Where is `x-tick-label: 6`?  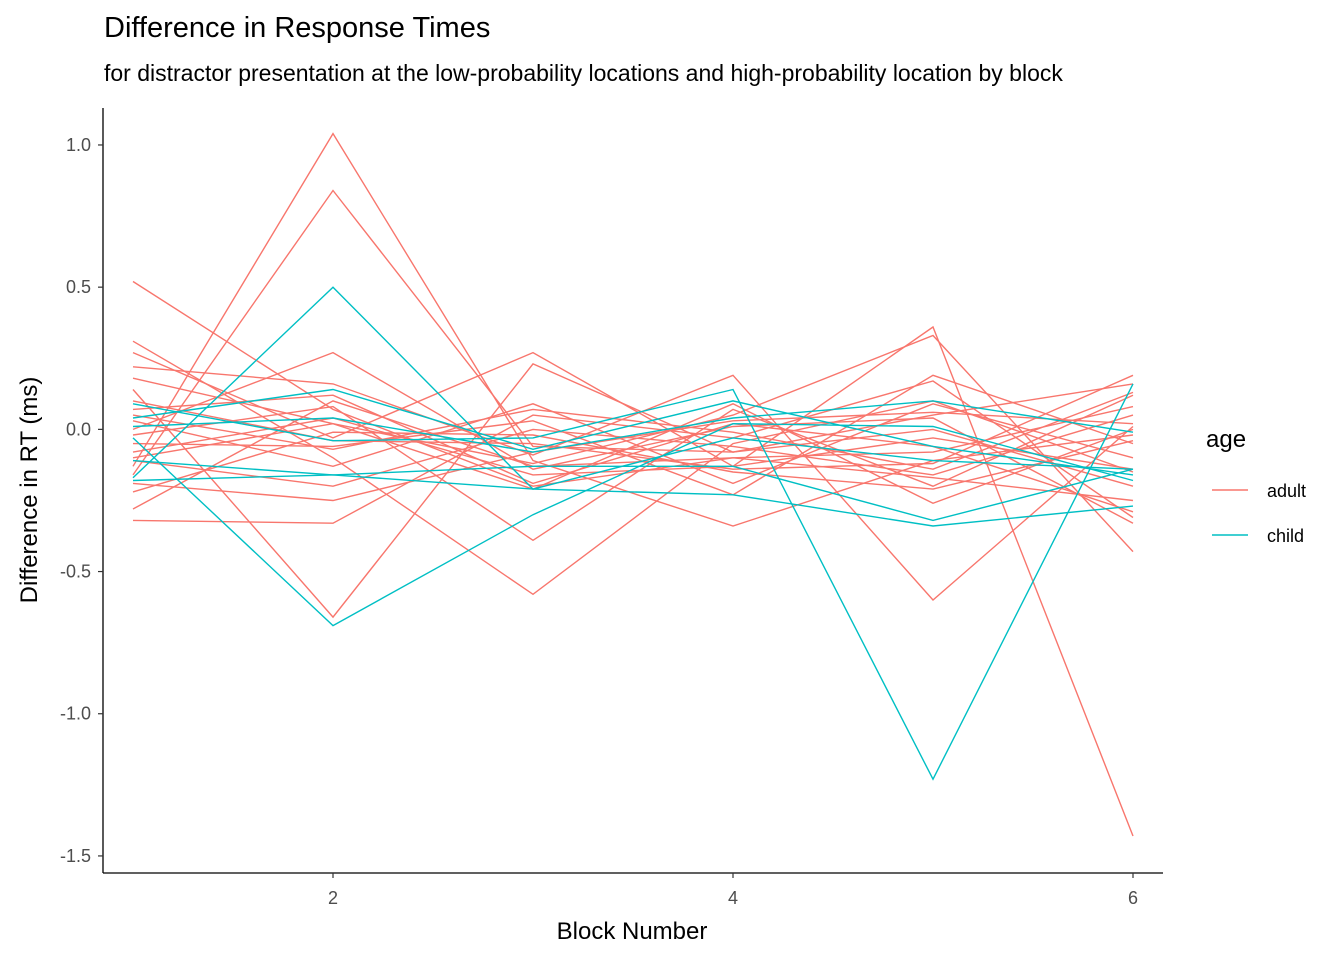
x-tick-label: 6 is located at coordinates (1133, 898).